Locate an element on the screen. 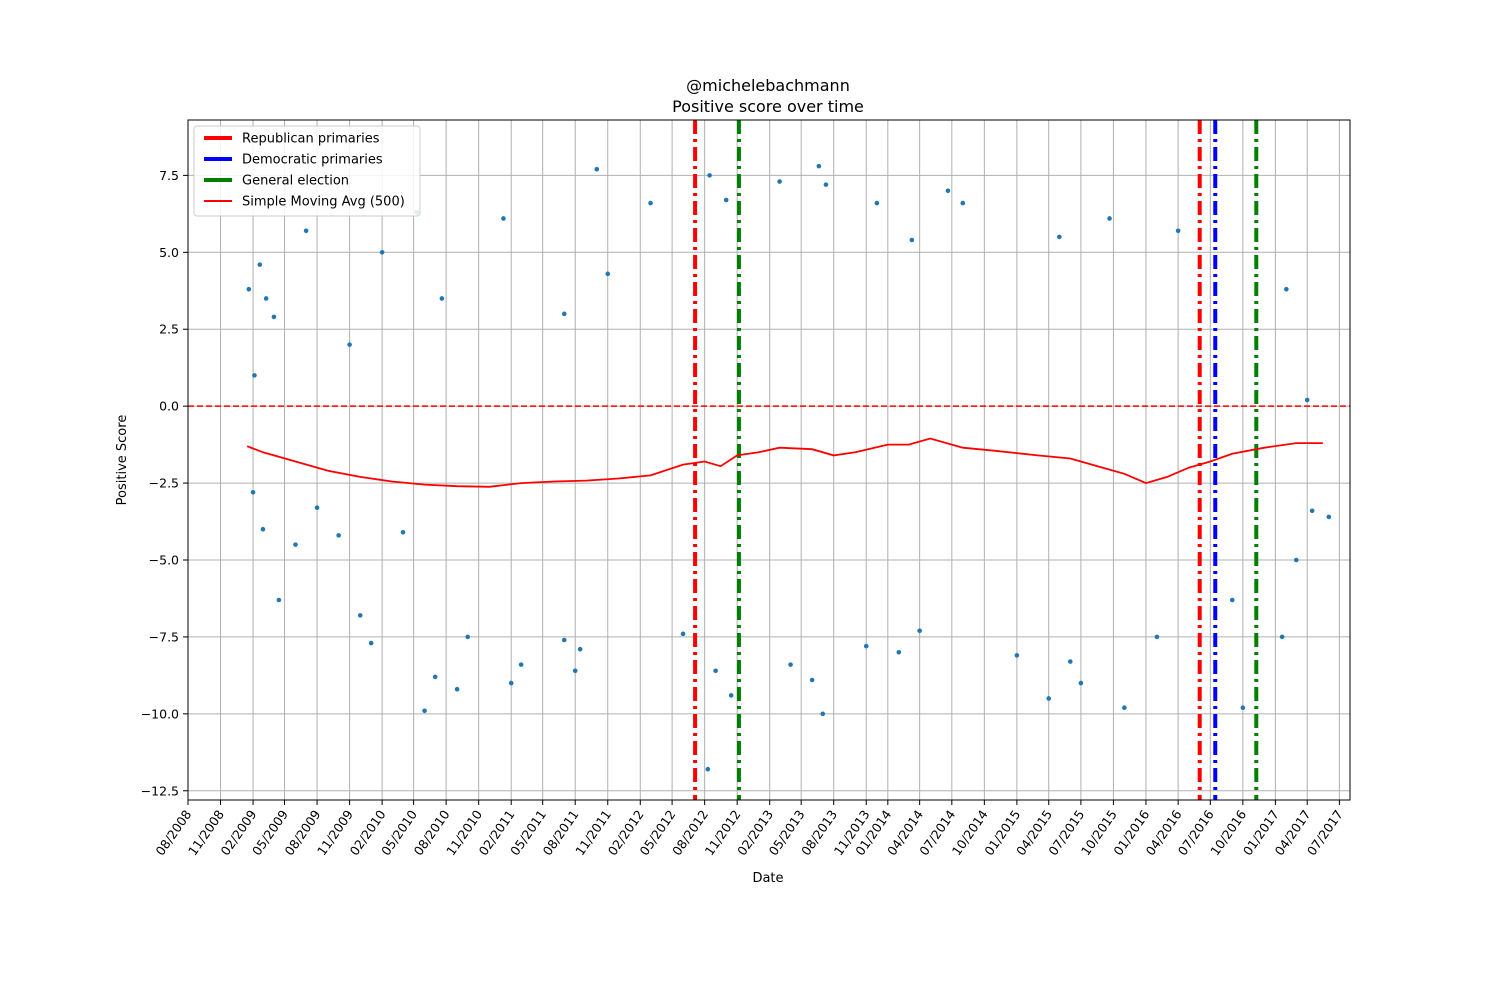 This screenshot has width=1500, height=1005. x-axis-label: Date is located at coordinates (767, 878).